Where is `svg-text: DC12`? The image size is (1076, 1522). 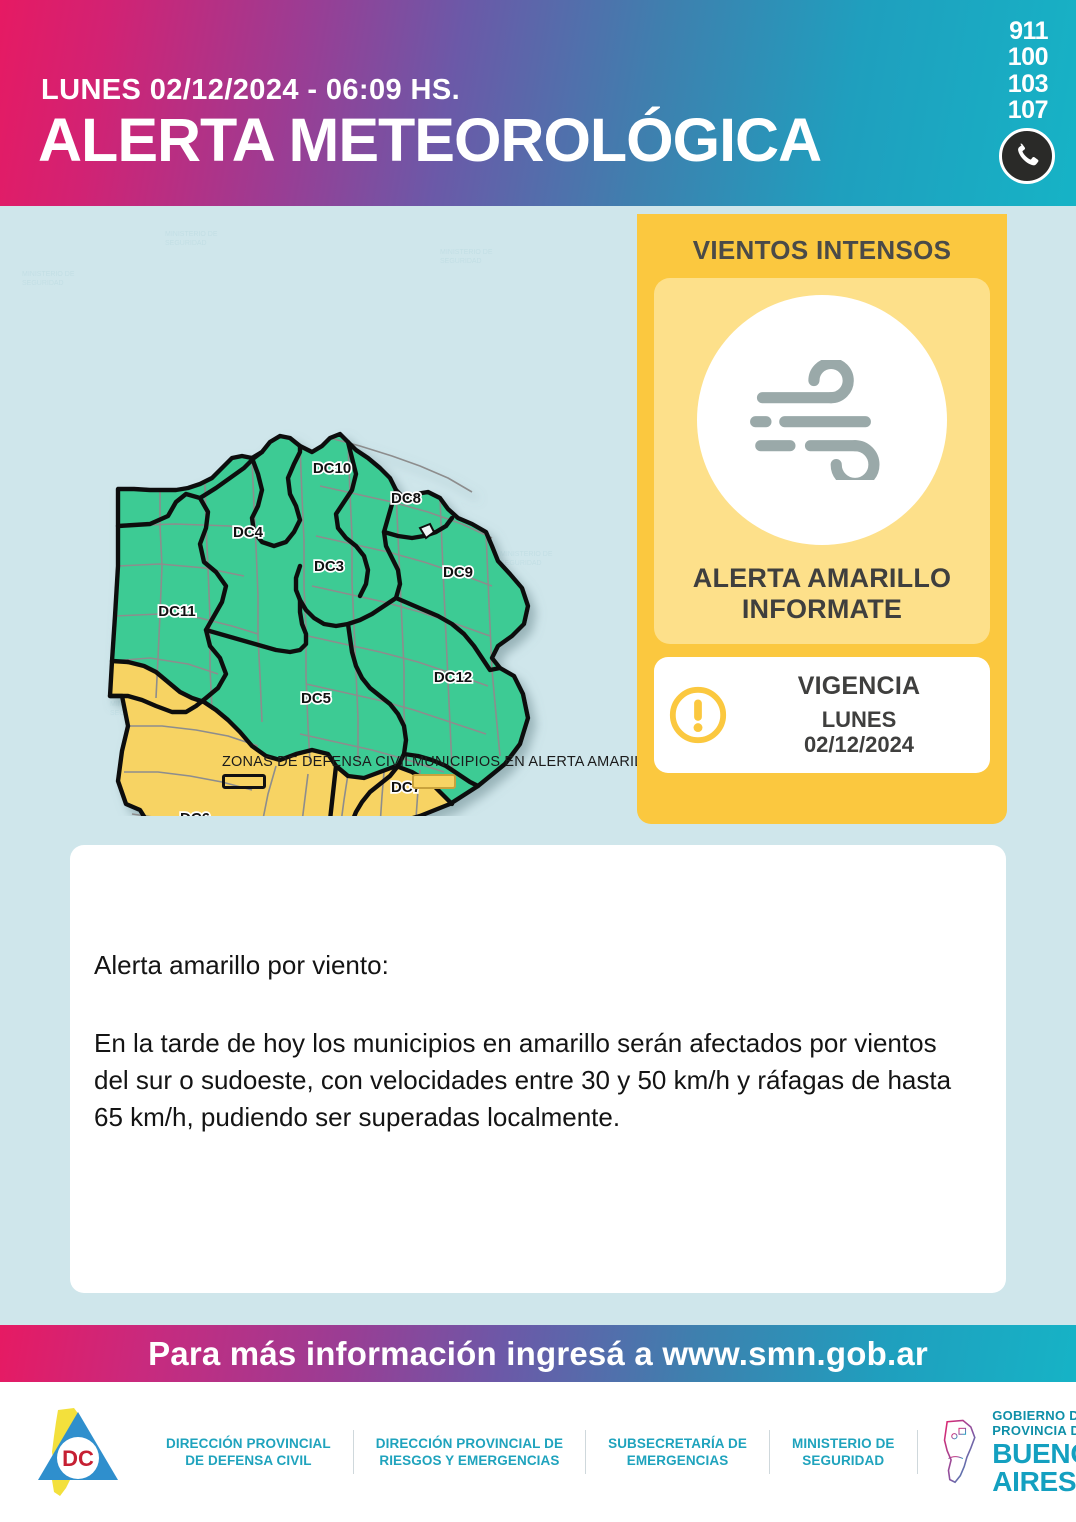 svg-text: DC12 is located at coordinates (453, 677).